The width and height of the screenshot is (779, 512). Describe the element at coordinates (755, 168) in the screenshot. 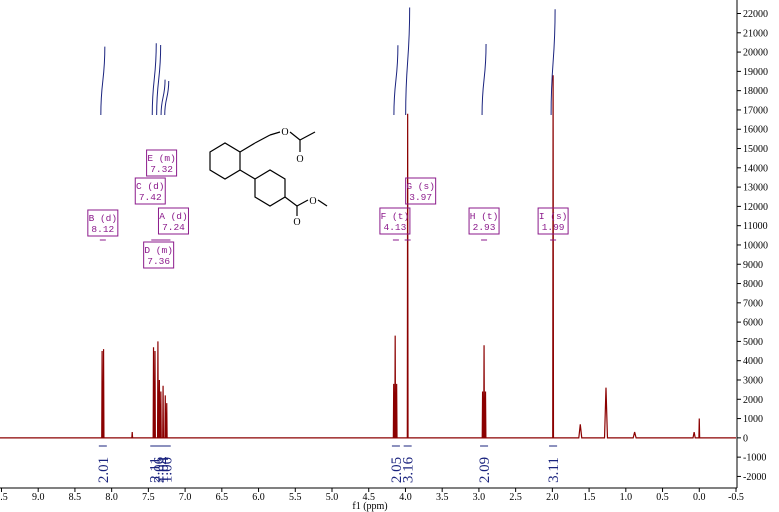

I see `y-tick-label: 14000` at that location.